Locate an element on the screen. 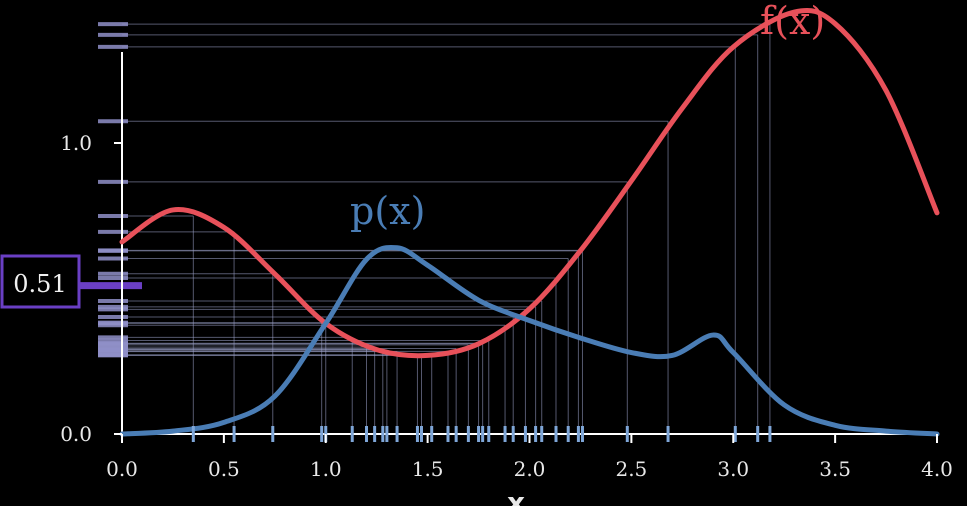  readout-frame is located at coordinates (40, 281).